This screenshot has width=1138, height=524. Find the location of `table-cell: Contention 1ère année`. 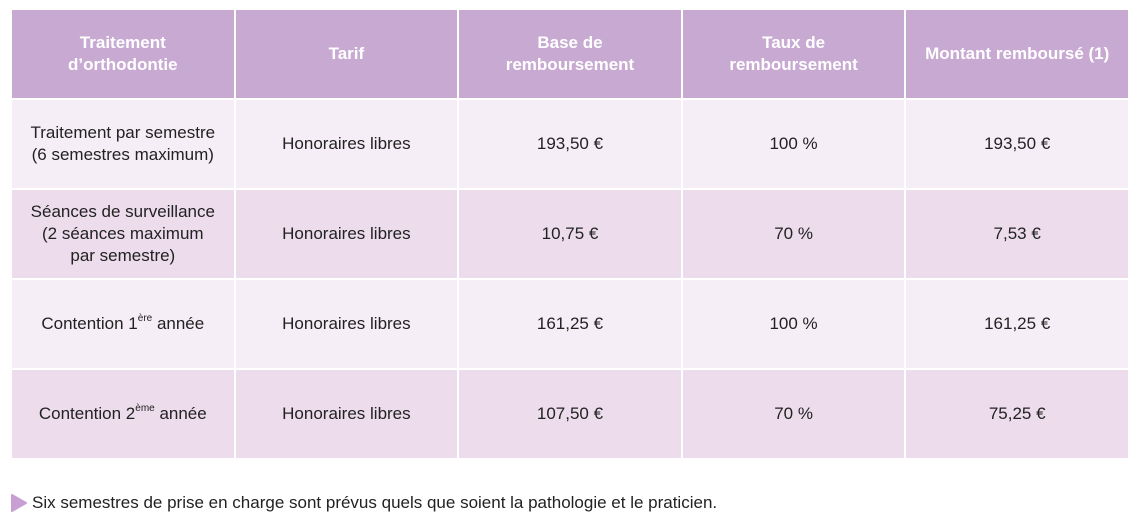

table-cell: Contention 1ère année is located at coordinates (123, 324).